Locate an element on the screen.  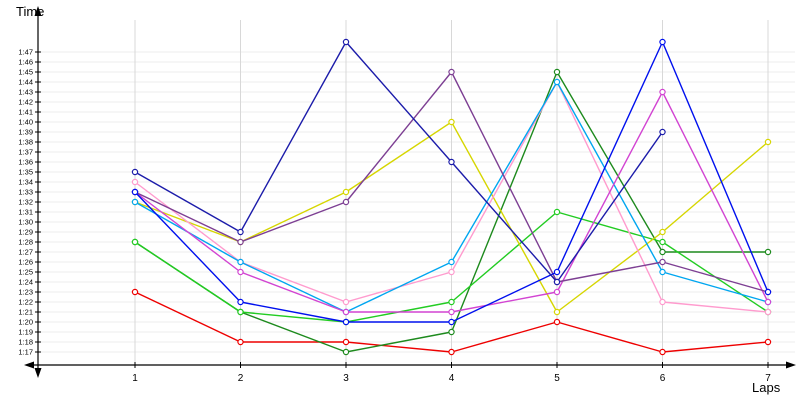
y-tick-label: 1:34 is located at coordinates (25, 182).